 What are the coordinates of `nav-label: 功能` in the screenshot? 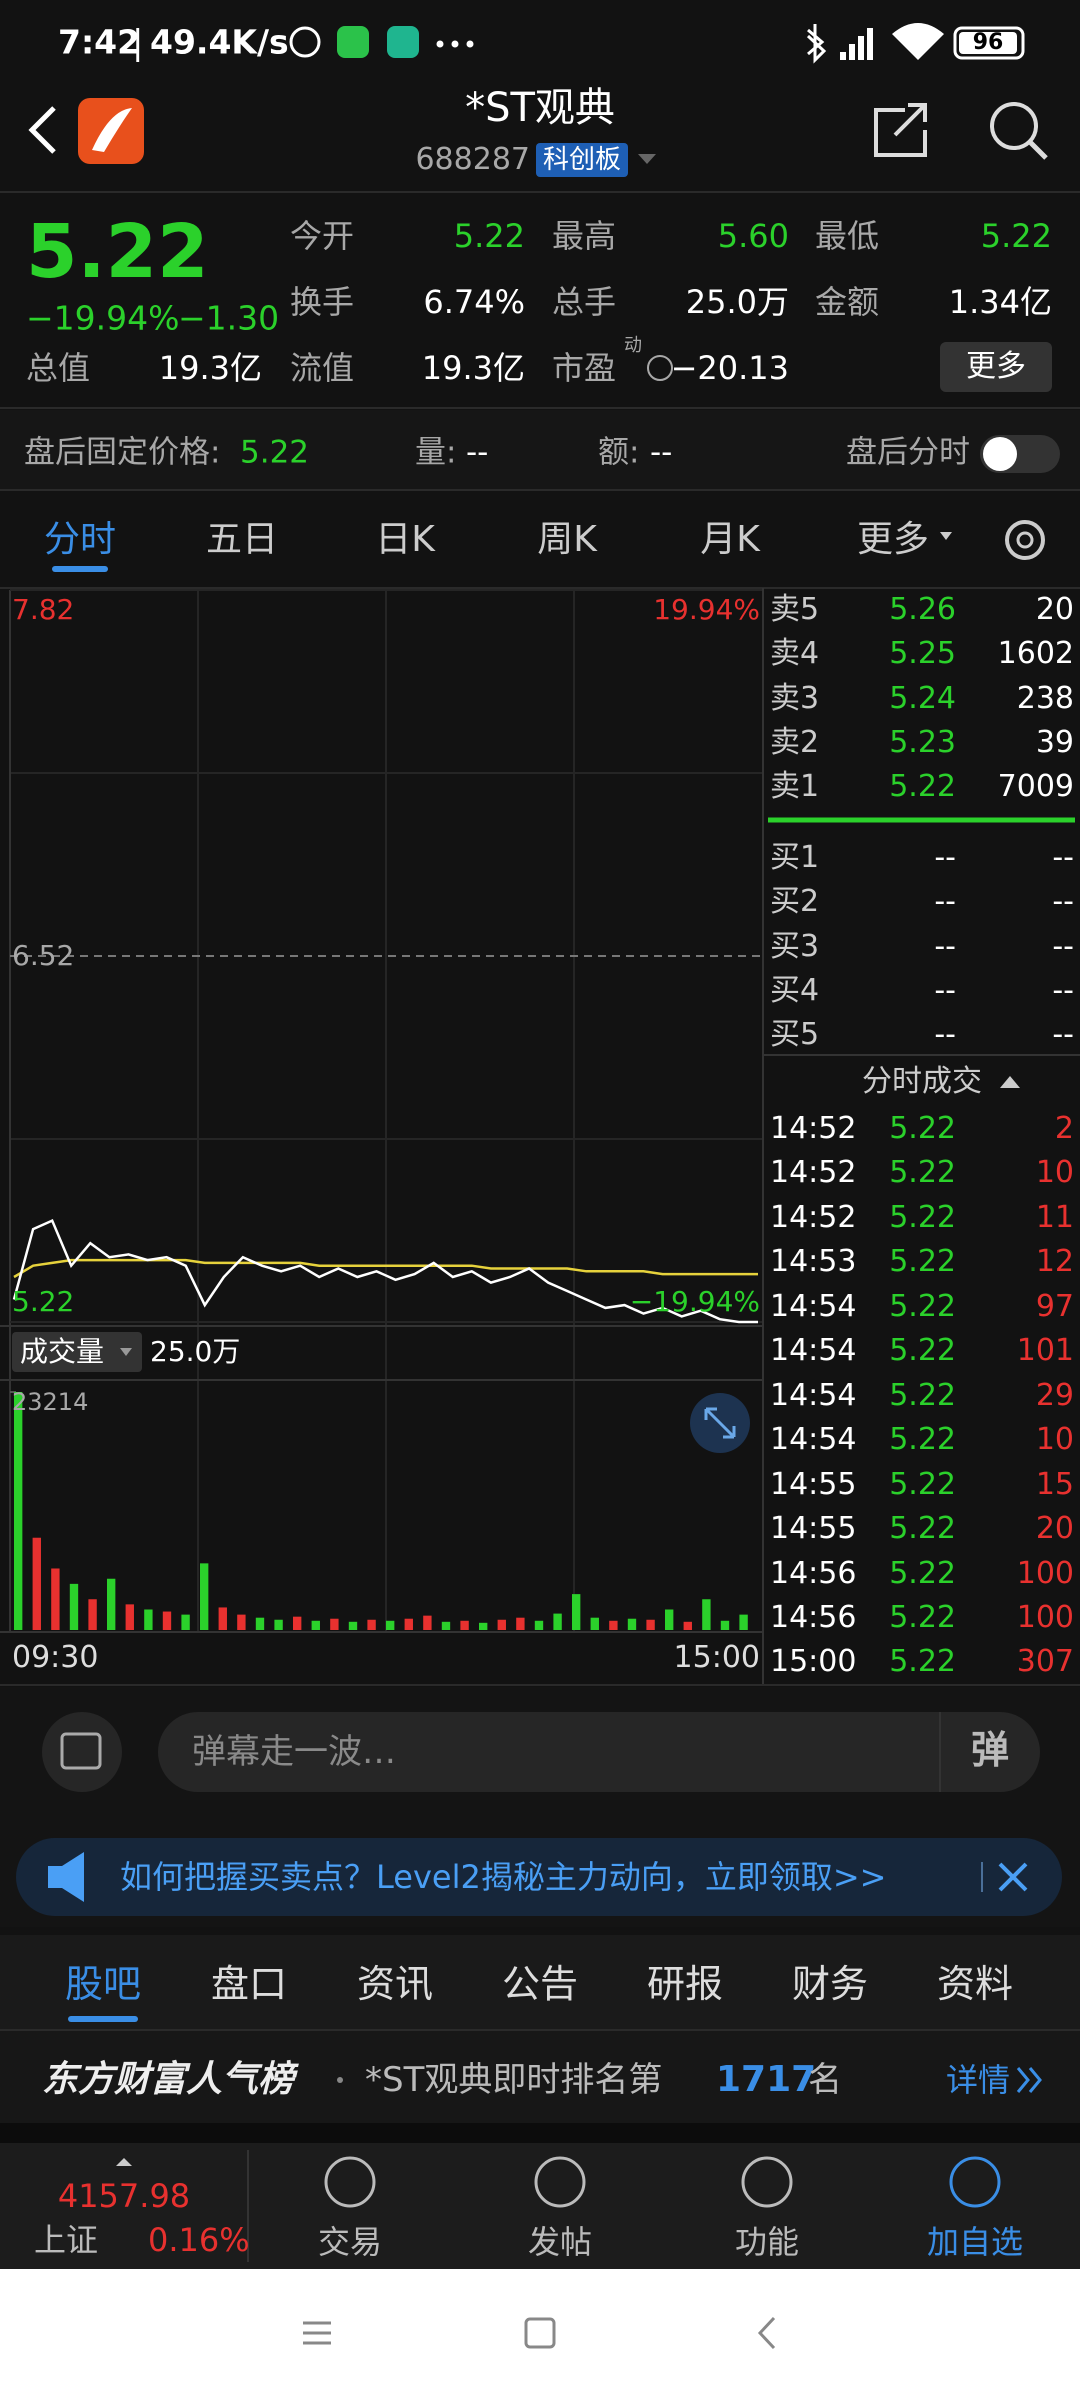 It's located at (767, 2242).